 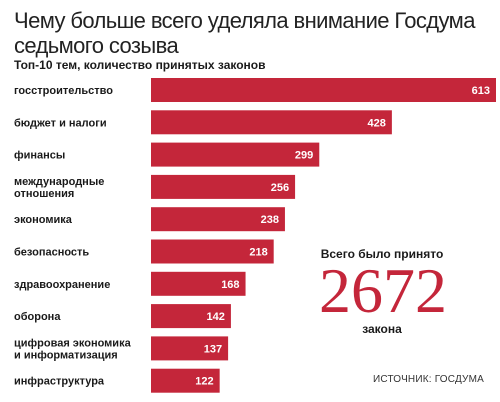 I want to click on bar-value-label: 137, so click(x=213, y=349).